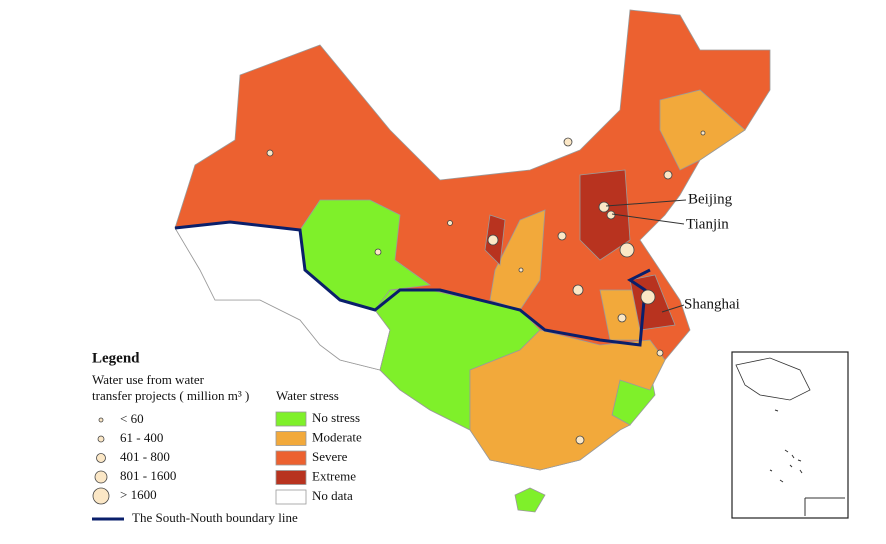 The image size is (886, 544). I want to click on size-title: Water use from water, so click(148, 379).